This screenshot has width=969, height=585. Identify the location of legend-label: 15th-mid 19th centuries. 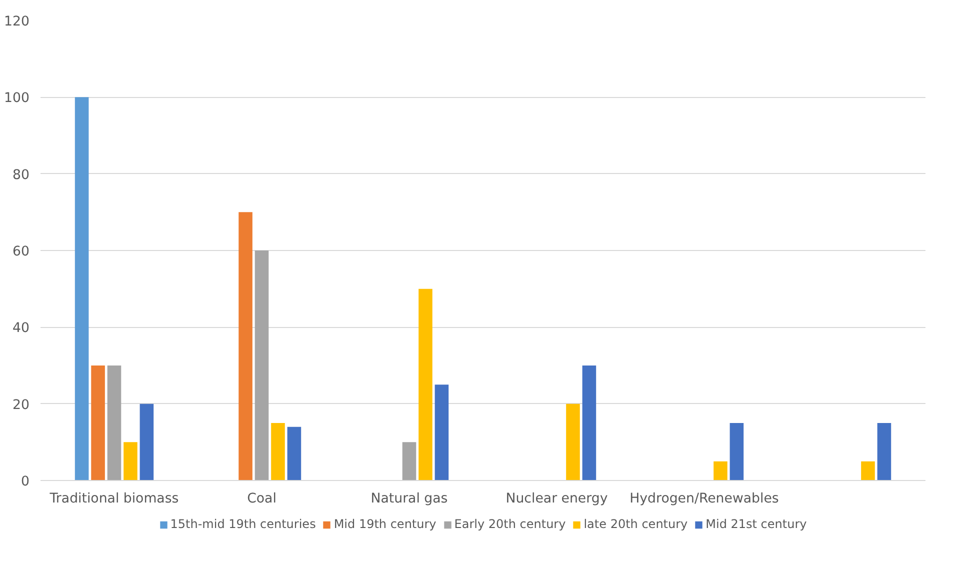
(243, 524).